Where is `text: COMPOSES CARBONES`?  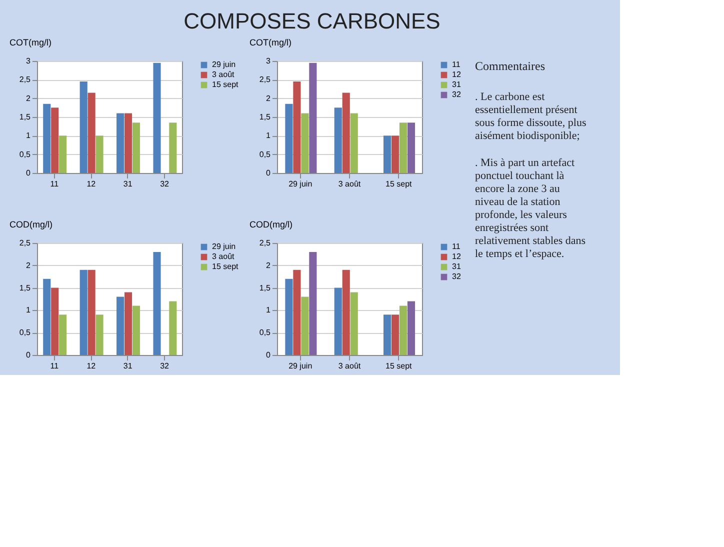 text: COMPOSES CARBONES is located at coordinates (312, 21).